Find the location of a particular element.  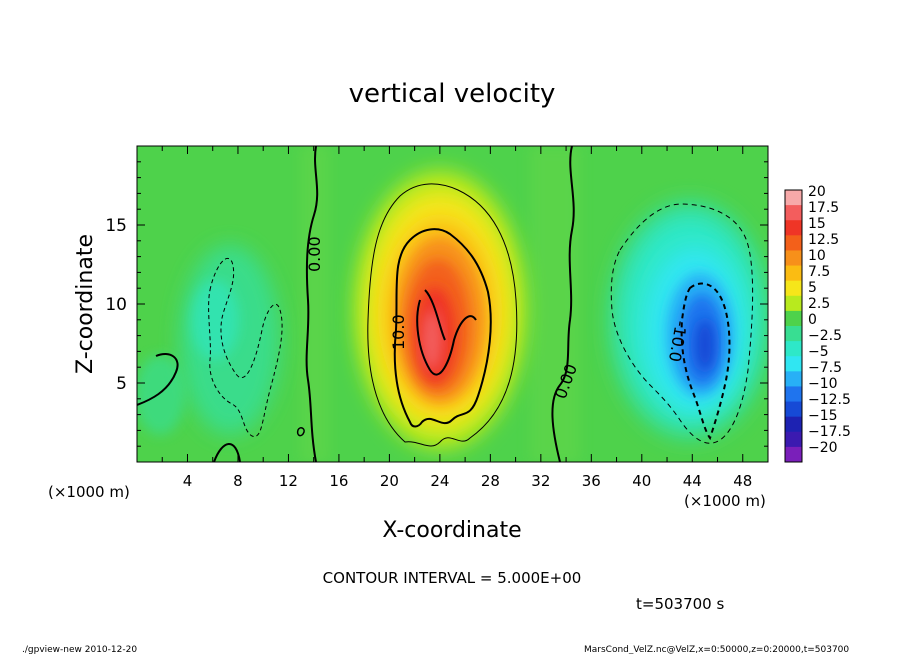

x-tick-label: 12 is located at coordinates (288, 481).